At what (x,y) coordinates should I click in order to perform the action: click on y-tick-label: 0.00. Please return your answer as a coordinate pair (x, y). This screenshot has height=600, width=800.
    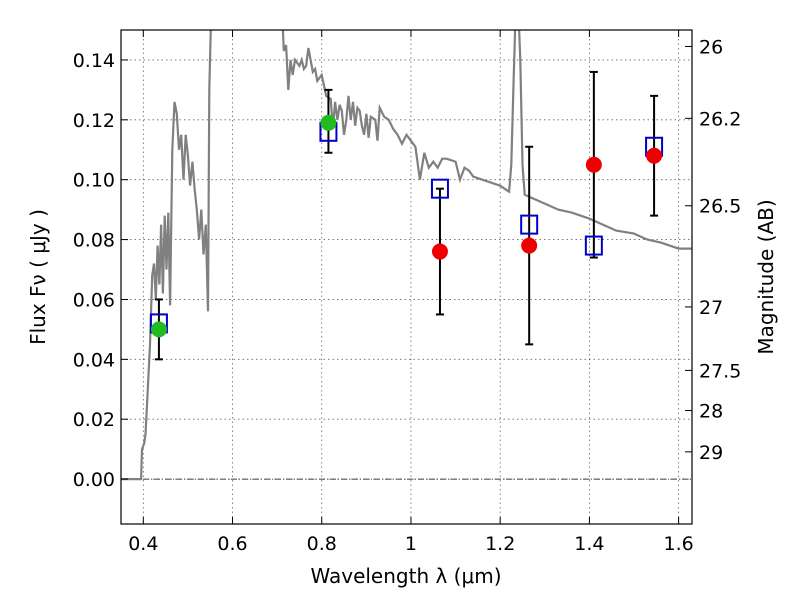
    Looking at the image, I should click on (94, 480).